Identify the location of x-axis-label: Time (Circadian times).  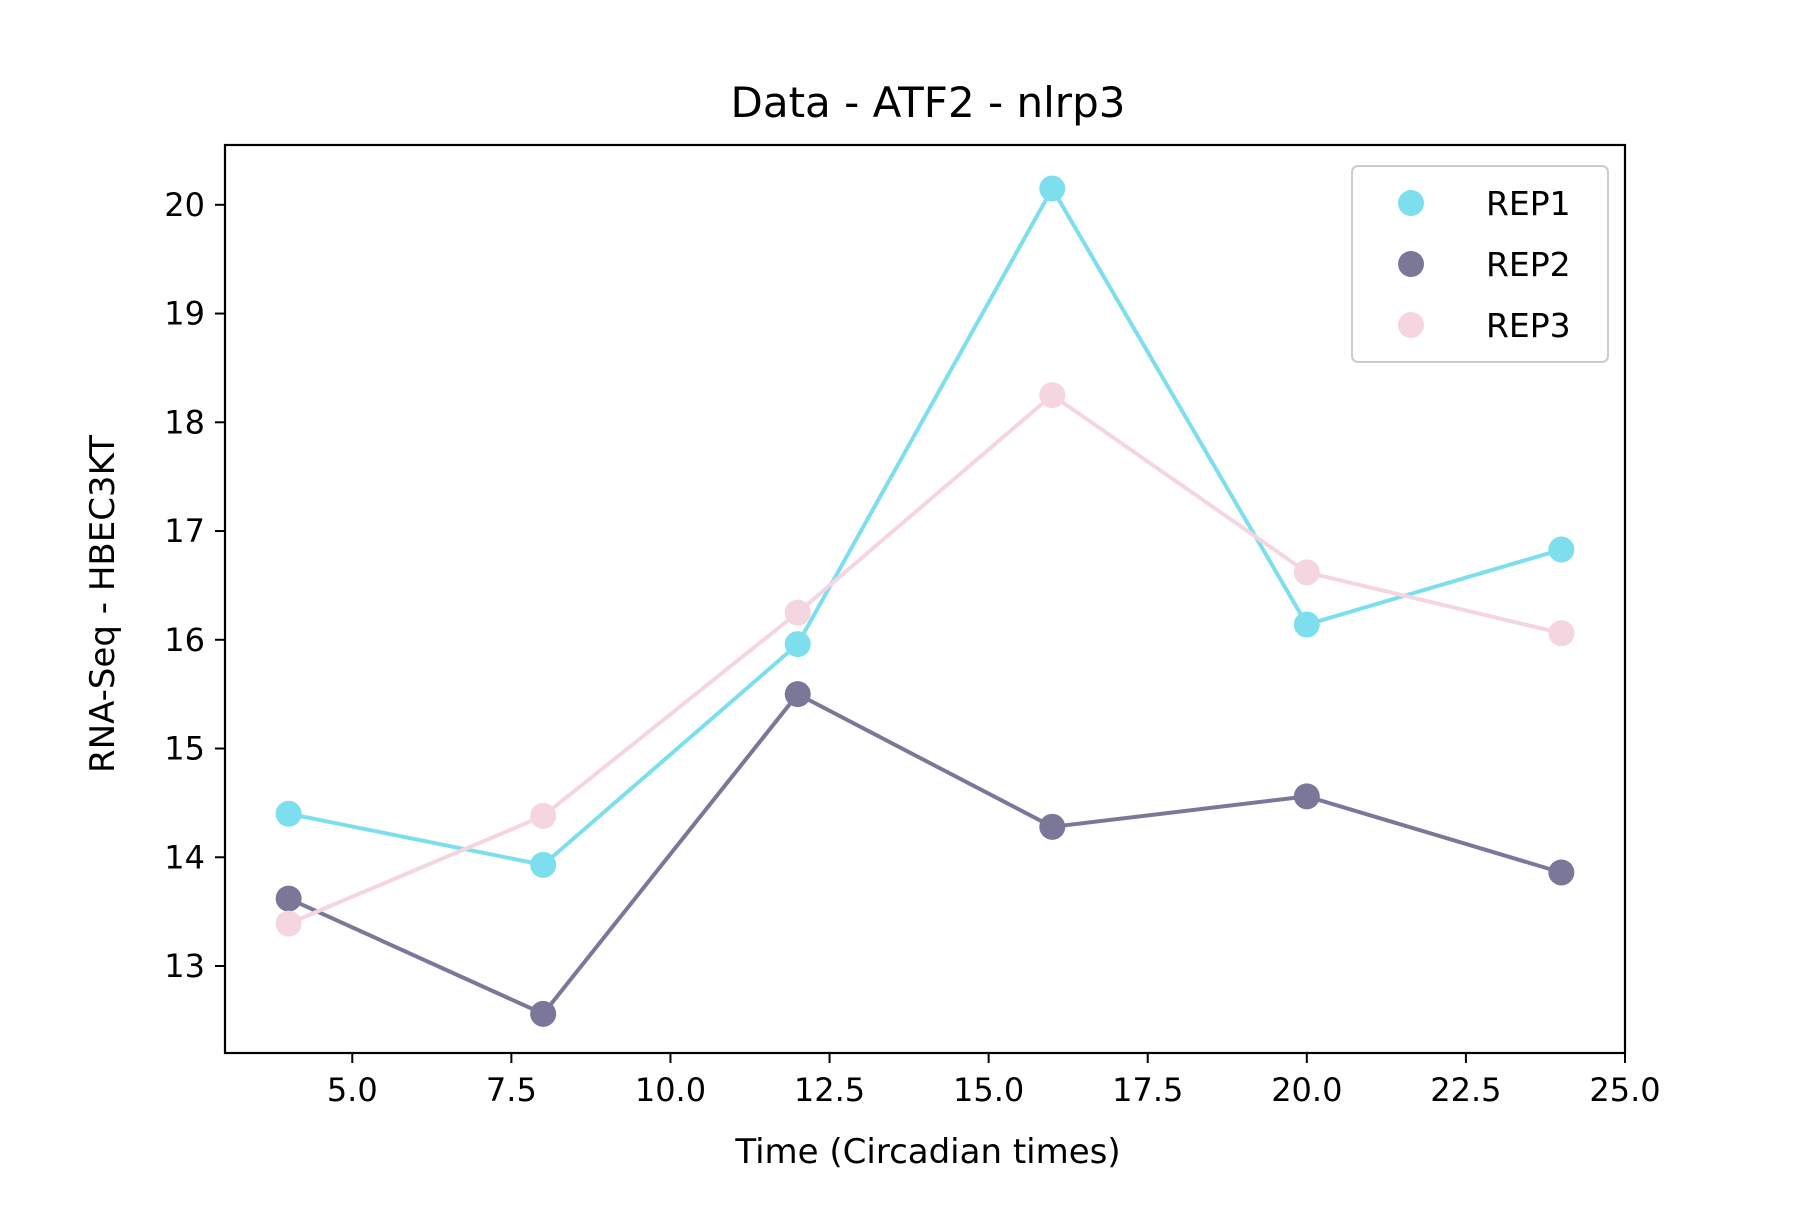
(927, 1152).